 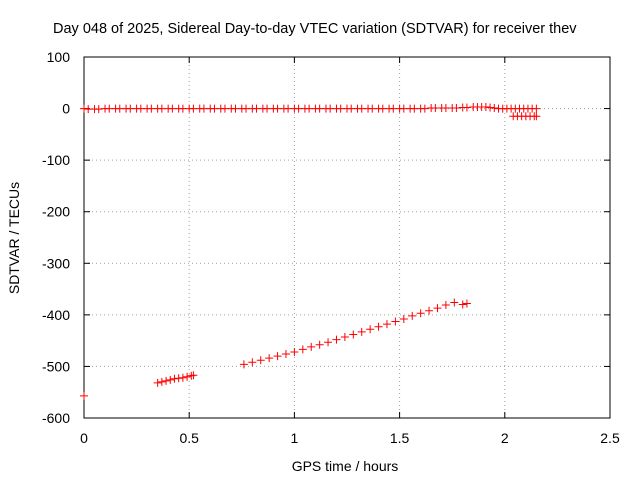 I want to click on y-tick-label: -100, so click(x=56, y=160).